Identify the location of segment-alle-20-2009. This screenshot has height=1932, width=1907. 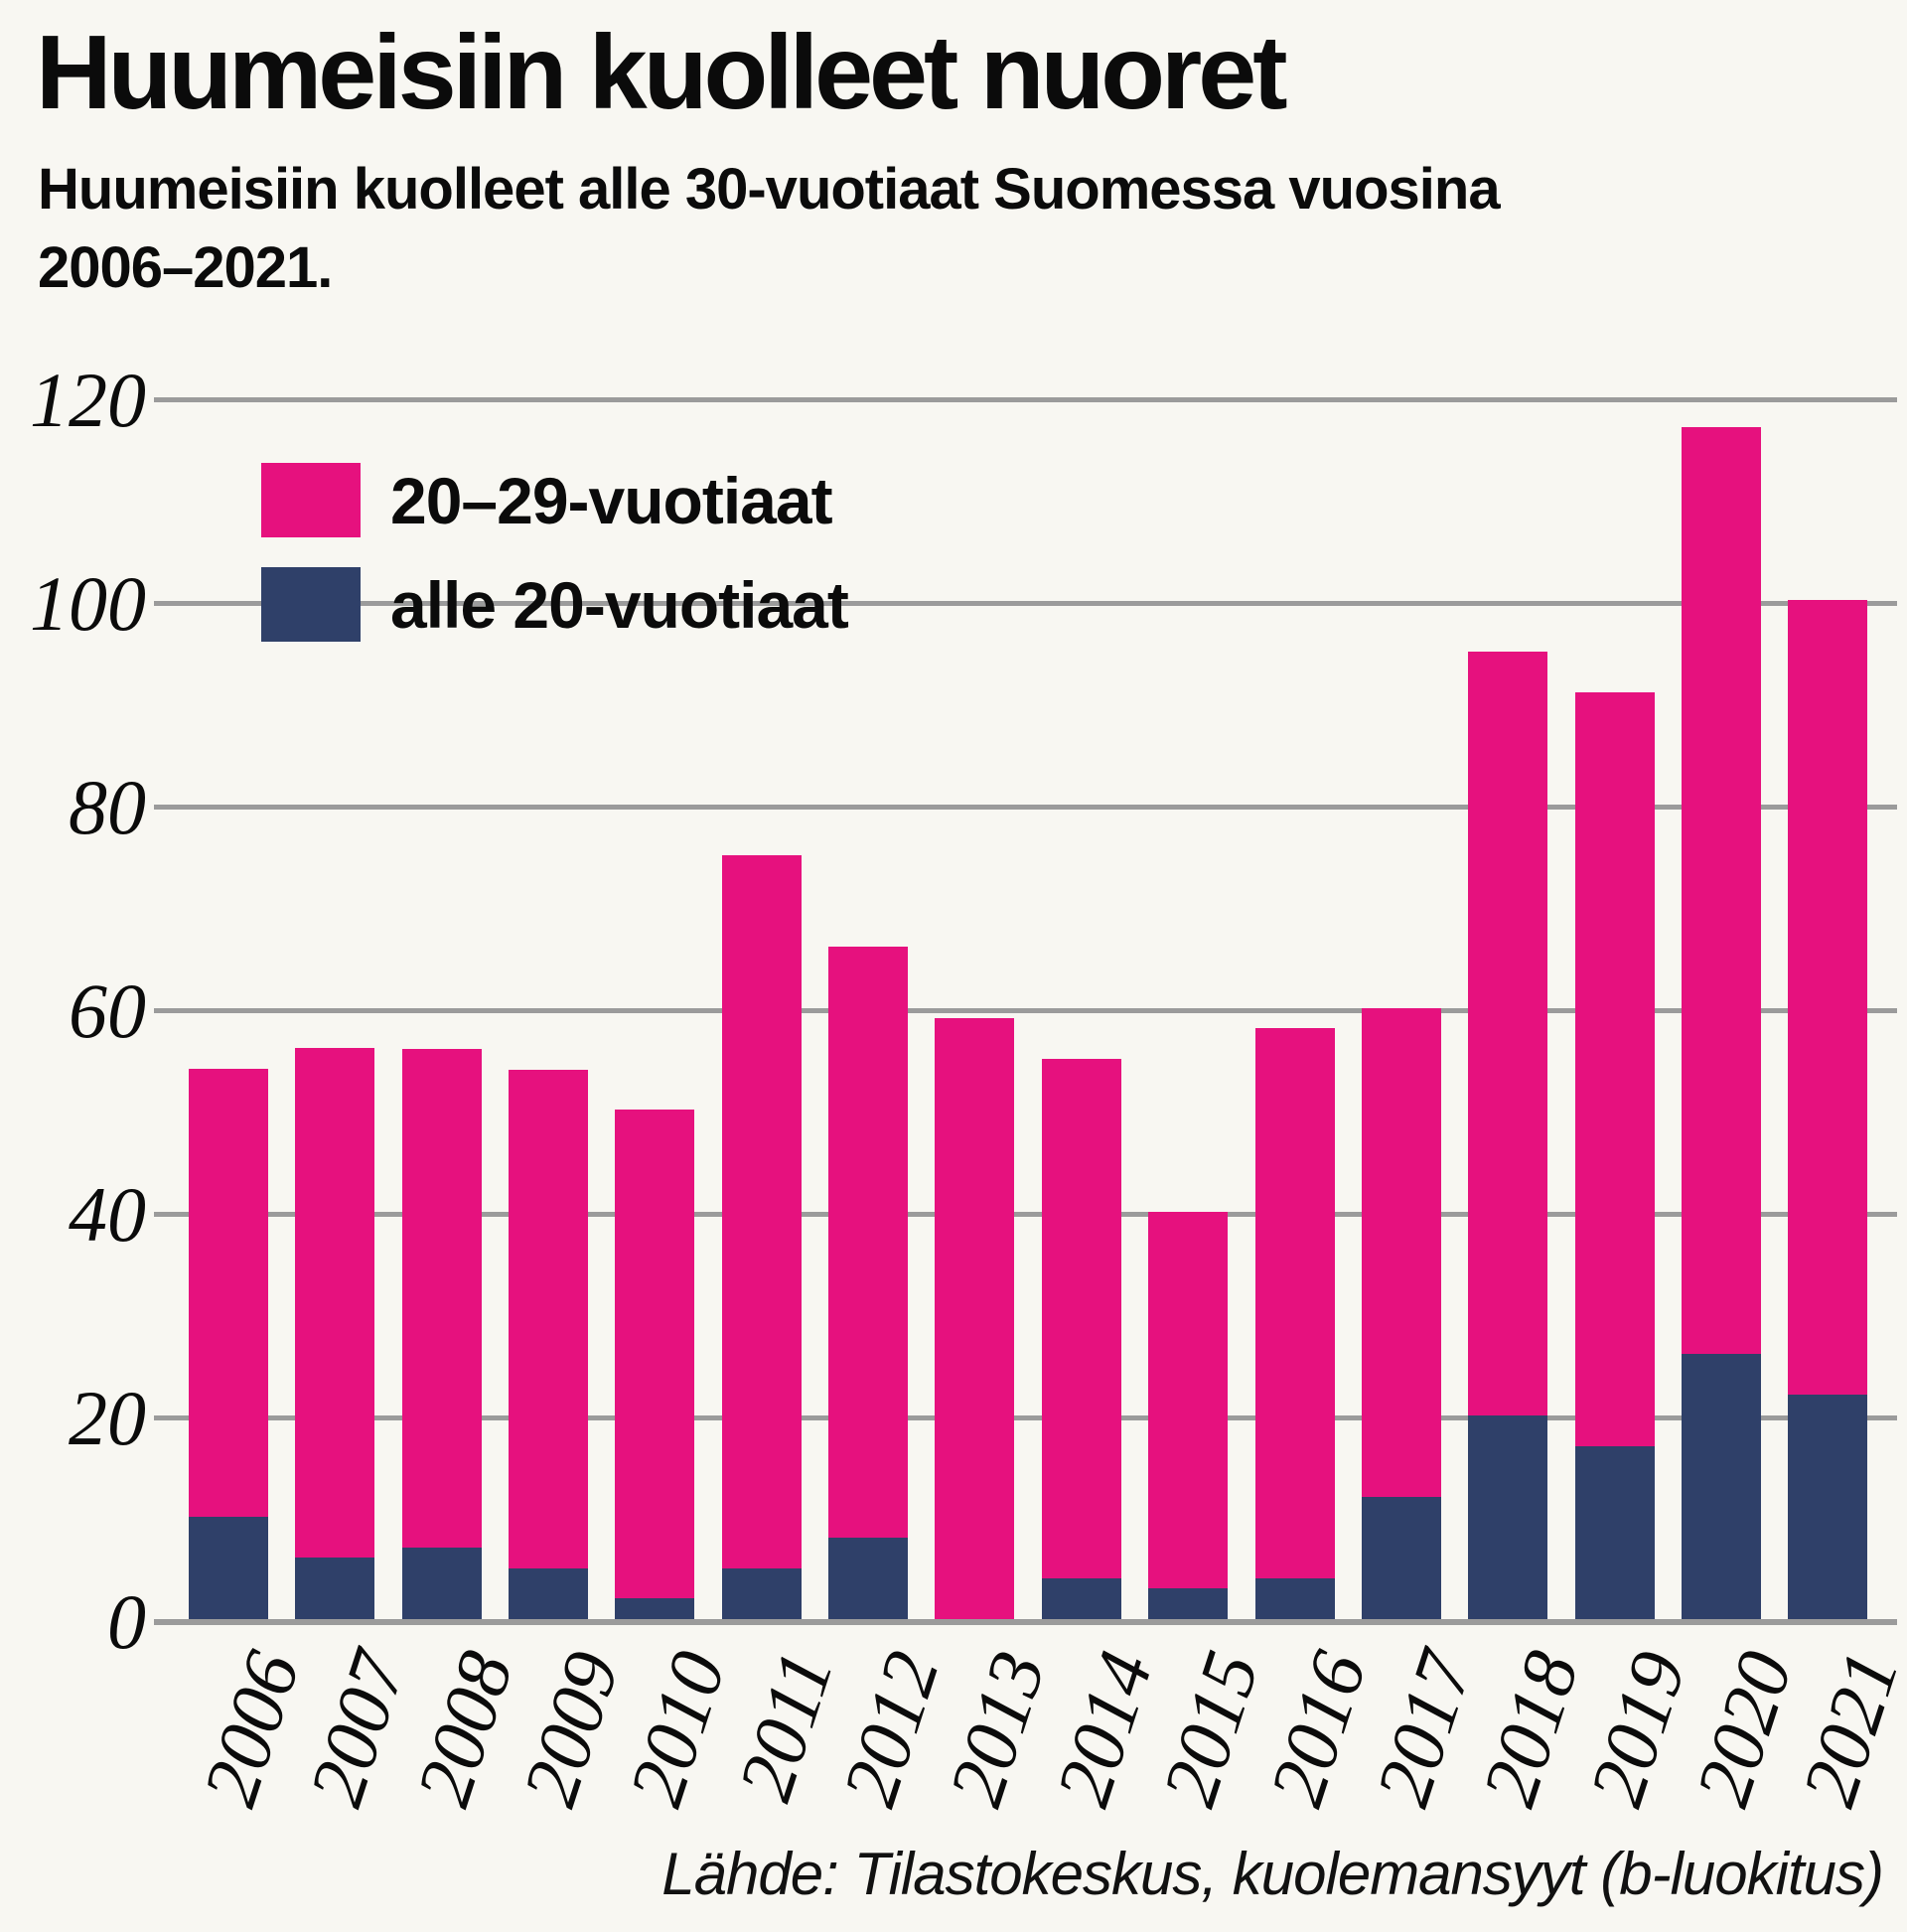
(548, 1593).